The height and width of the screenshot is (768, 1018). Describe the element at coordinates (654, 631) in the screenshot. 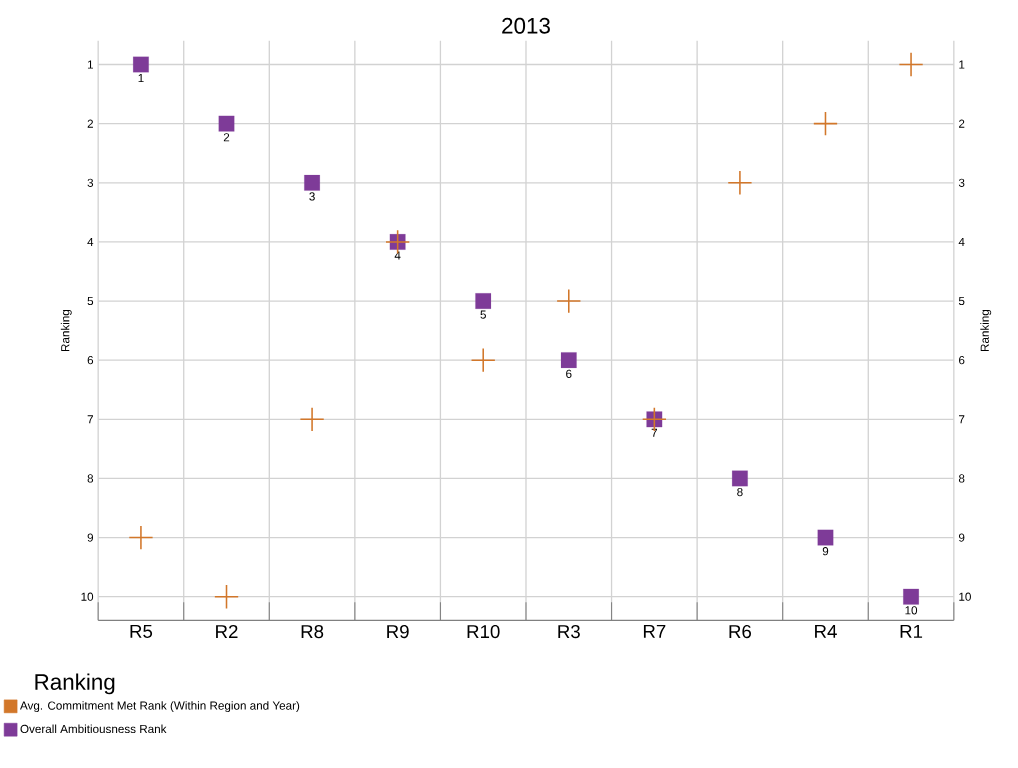

I see `x-tick-label: R7` at that location.